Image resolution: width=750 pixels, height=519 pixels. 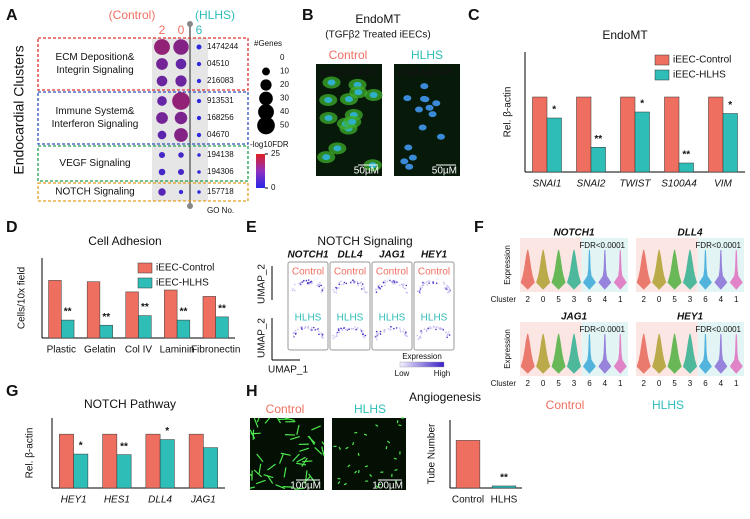 What do you see at coordinates (574, 383) in the screenshot?
I see `cluster-label: 3` at bounding box center [574, 383].